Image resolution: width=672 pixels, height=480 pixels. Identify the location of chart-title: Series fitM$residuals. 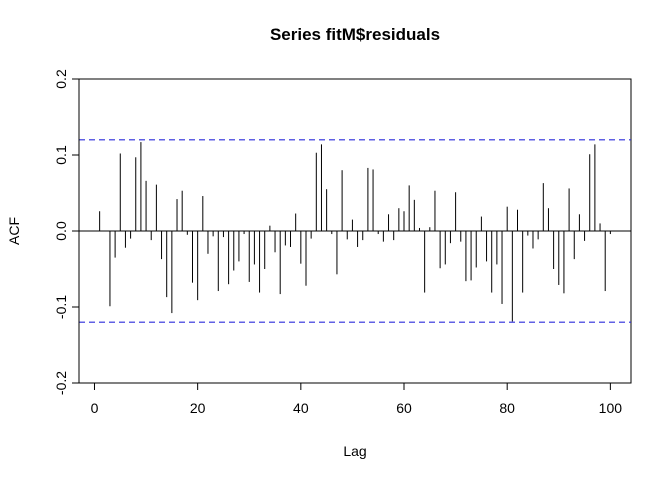
(355, 34).